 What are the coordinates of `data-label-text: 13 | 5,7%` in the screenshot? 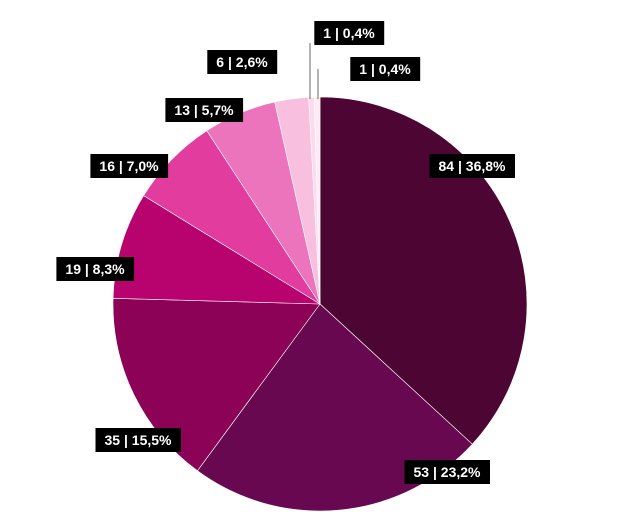 It's located at (204, 110).